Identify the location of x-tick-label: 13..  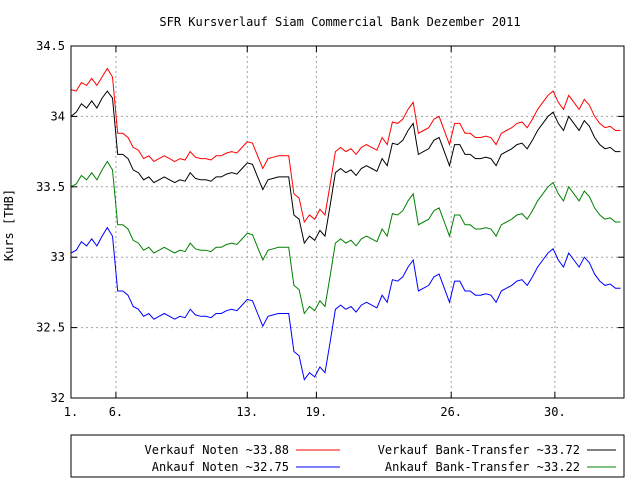
(247, 412).